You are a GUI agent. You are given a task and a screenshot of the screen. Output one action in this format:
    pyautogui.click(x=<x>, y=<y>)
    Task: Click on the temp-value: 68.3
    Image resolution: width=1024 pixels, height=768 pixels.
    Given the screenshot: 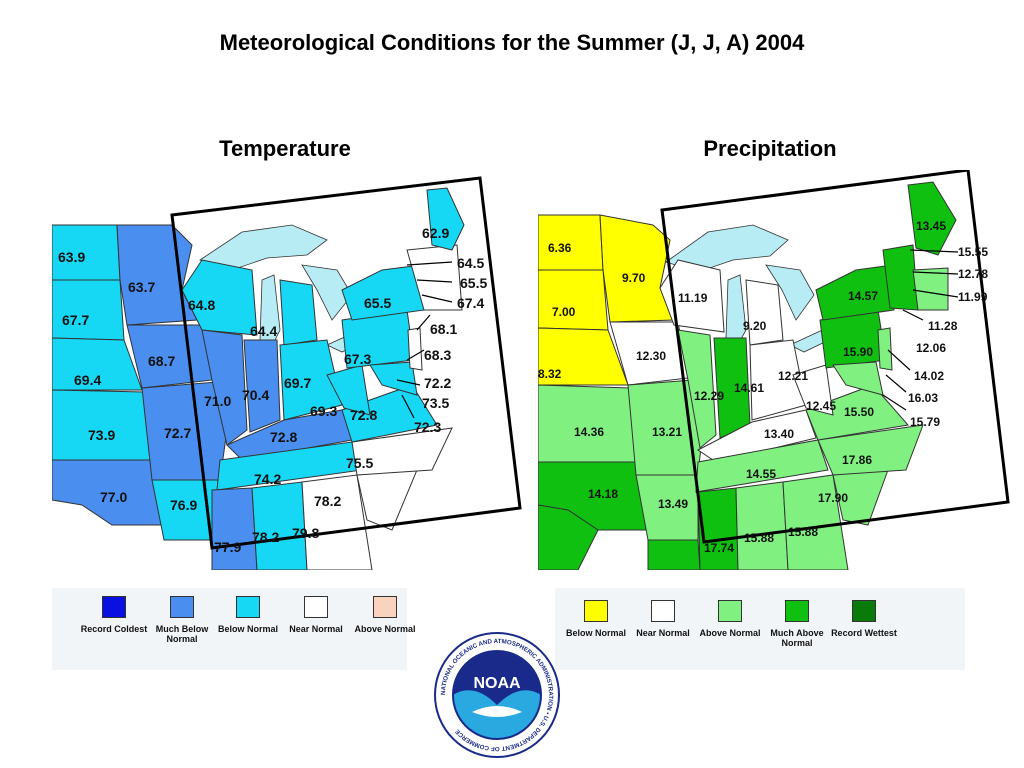 What is the action you would take?
    pyautogui.click(x=437, y=355)
    